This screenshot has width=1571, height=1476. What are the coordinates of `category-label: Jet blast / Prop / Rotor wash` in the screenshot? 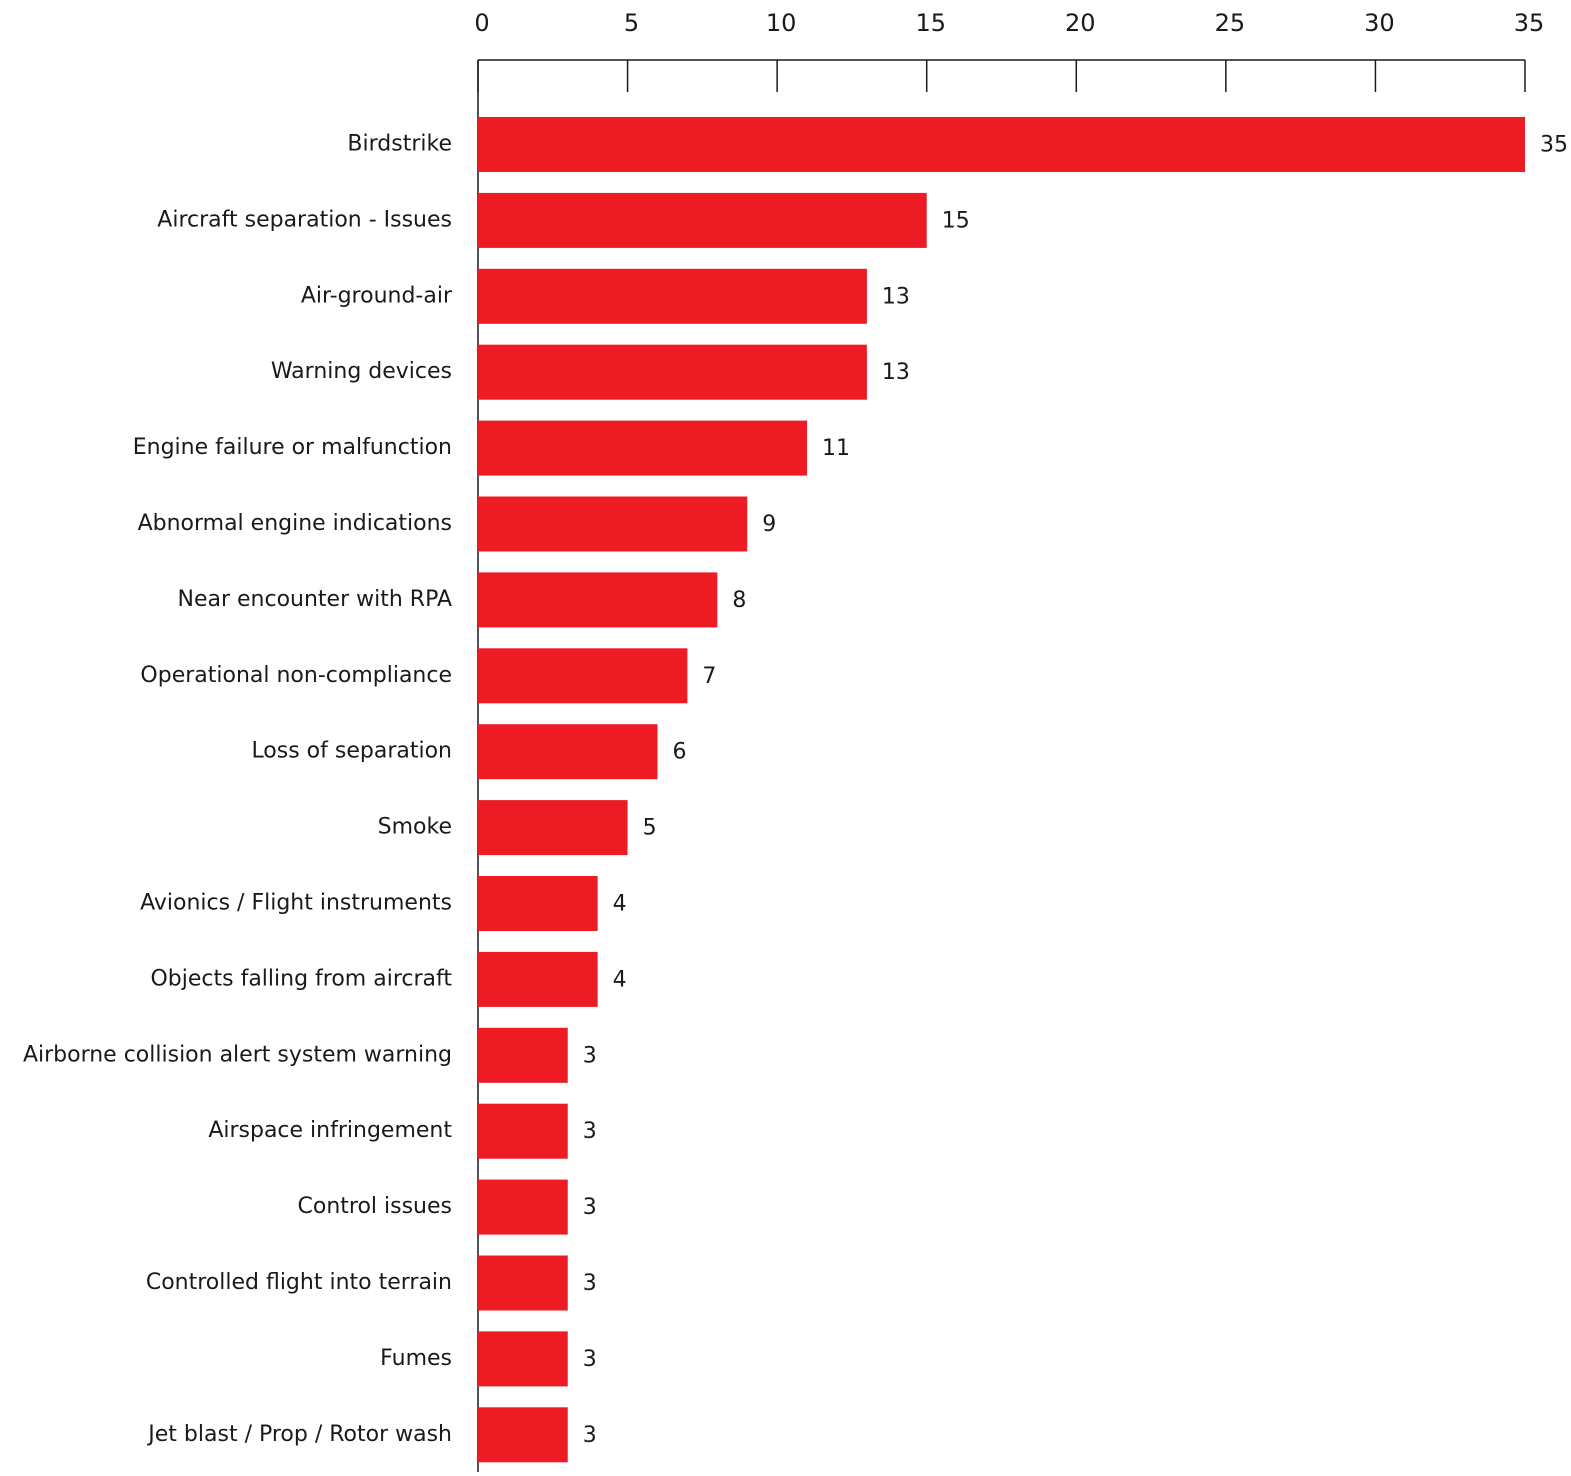 It's located at (299, 1434).